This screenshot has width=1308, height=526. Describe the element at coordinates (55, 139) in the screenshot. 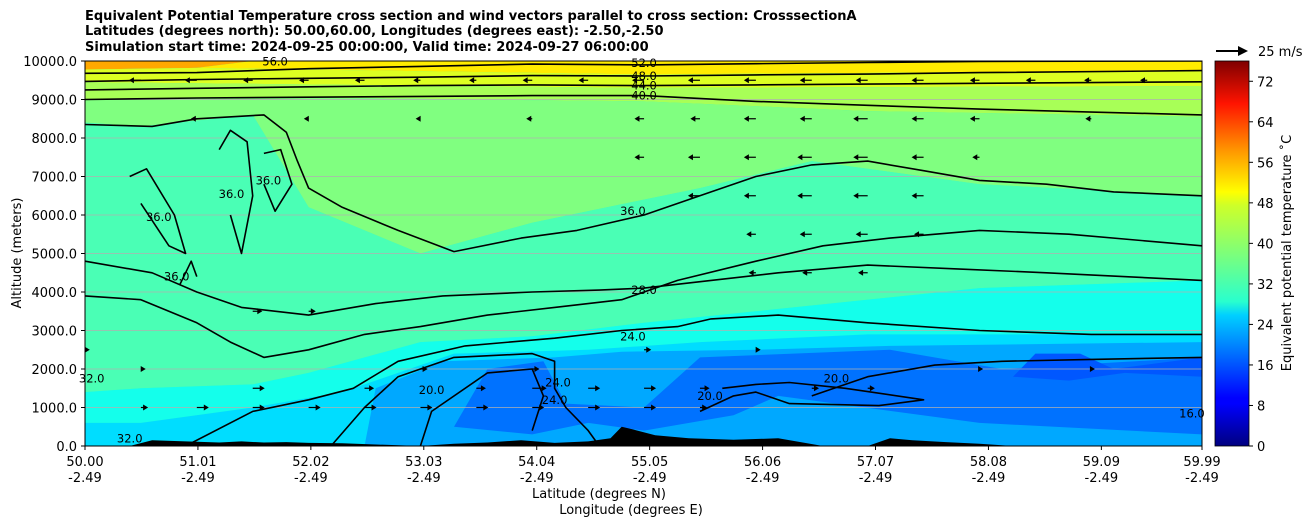

I see `y-tick-label: 8000.0` at that location.